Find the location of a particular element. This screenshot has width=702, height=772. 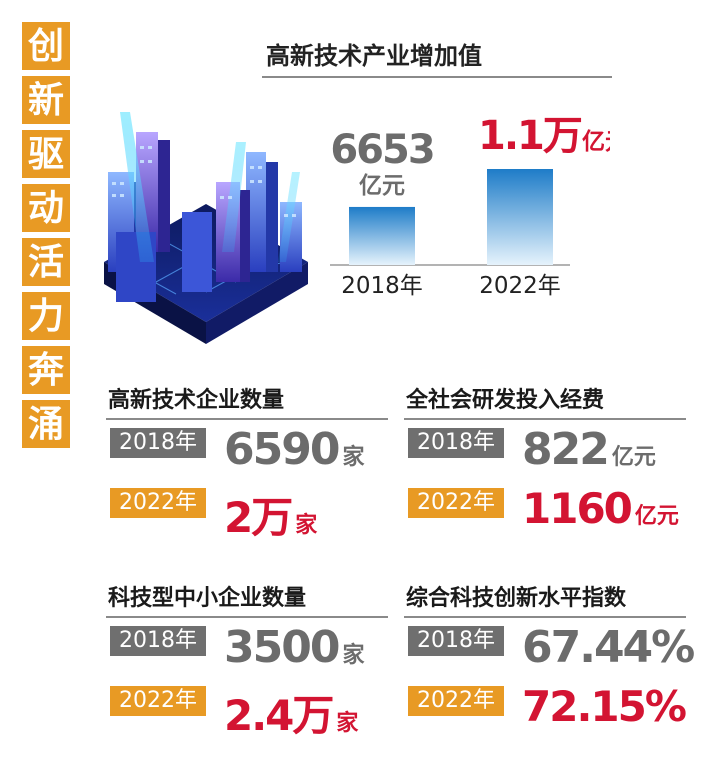

row-2018: 2018年 3500 家 is located at coordinates (247, 649).